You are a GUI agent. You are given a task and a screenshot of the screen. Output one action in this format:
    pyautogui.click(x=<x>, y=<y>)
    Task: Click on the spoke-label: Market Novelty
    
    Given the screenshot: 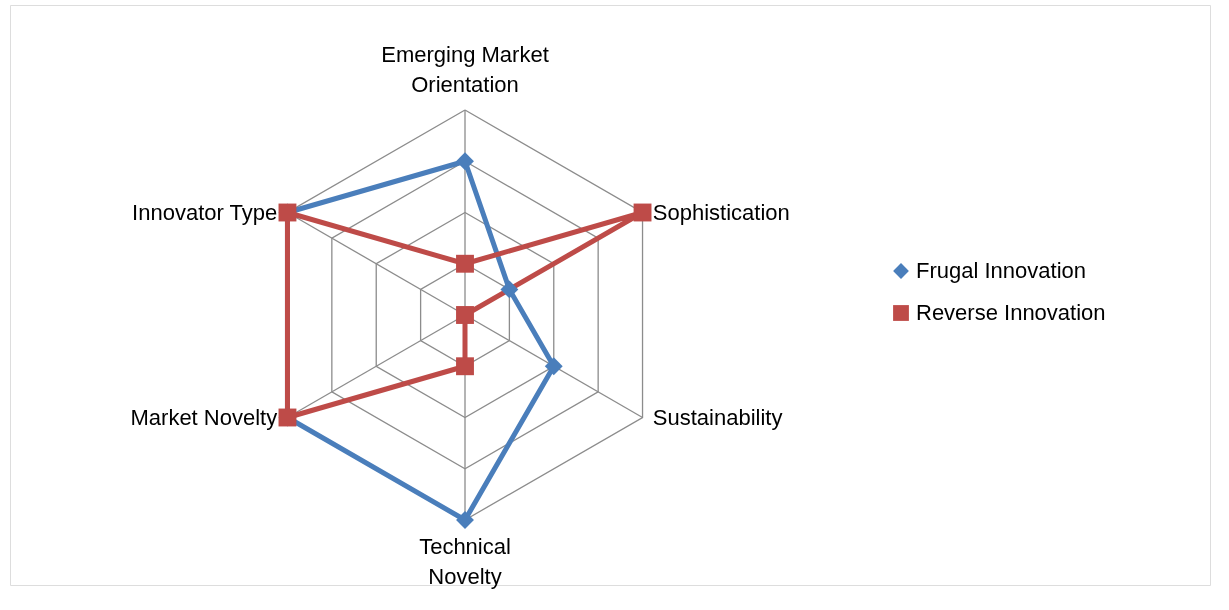 What is the action you would take?
    pyautogui.click(x=204, y=417)
    